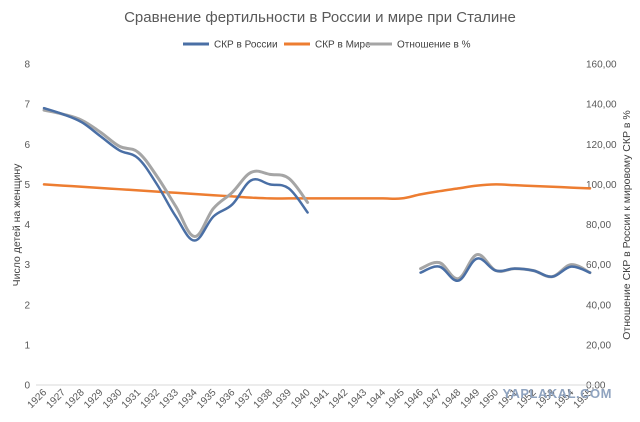 The width and height of the screenshot is (640, 422). I want to click on y2-tick-label: 140,00, so click(601, 105).